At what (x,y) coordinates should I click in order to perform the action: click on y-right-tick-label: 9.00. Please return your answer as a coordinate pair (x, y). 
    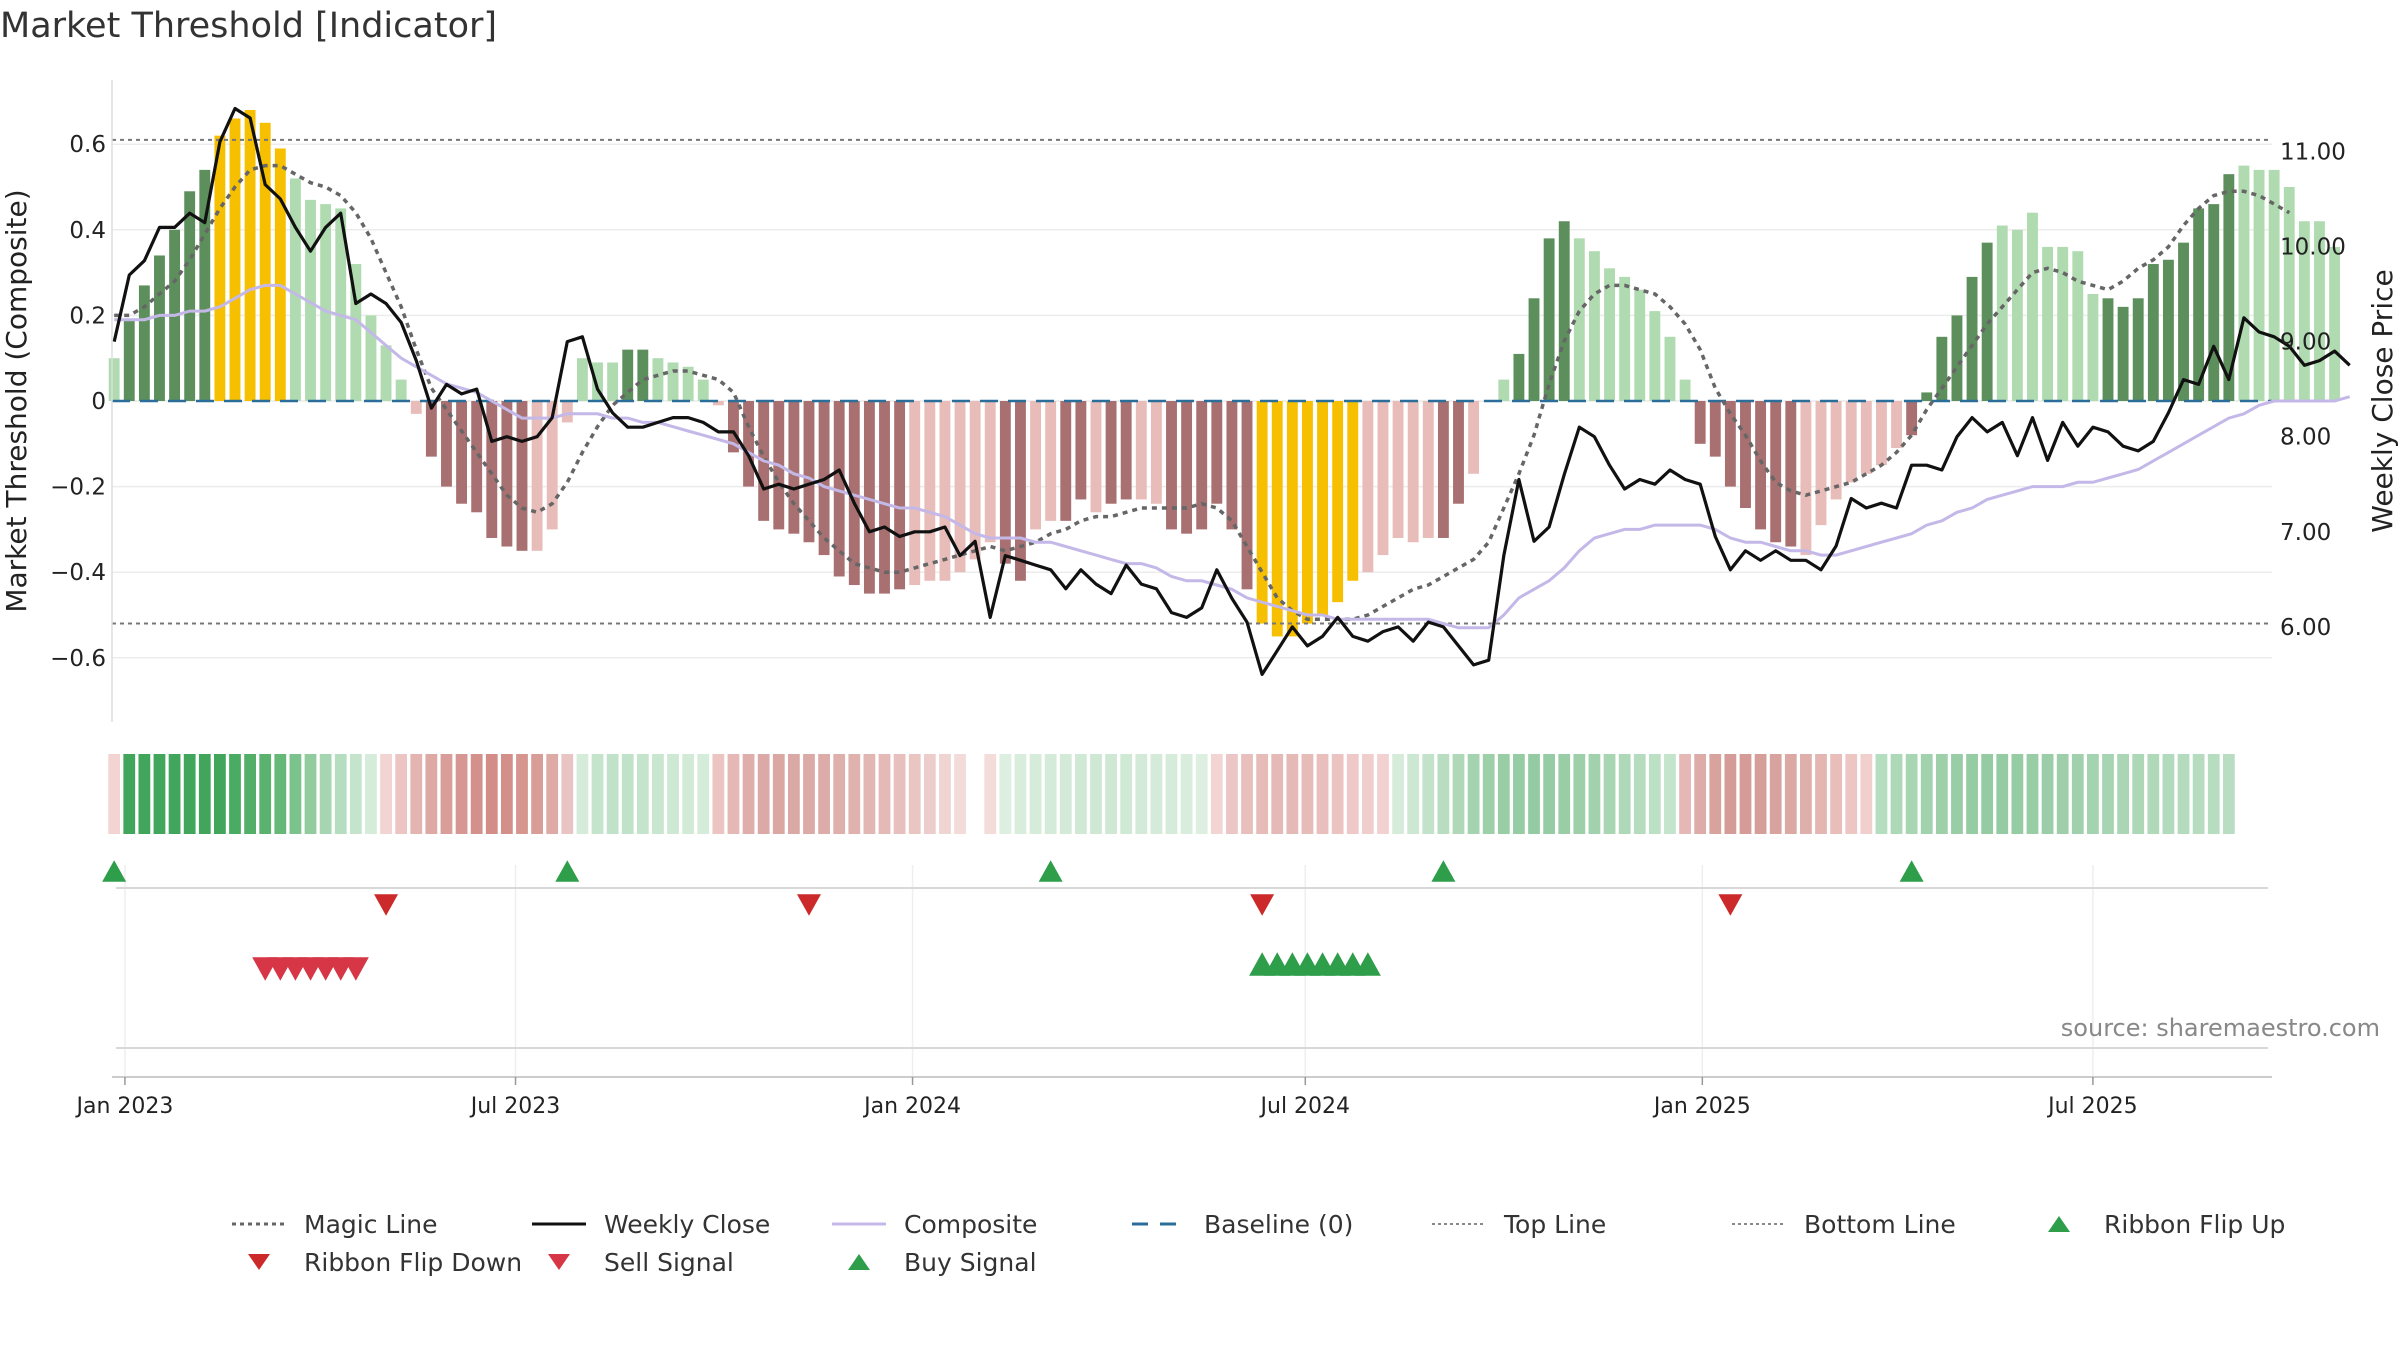
    Looking at the image, I should click on (2305, 343).